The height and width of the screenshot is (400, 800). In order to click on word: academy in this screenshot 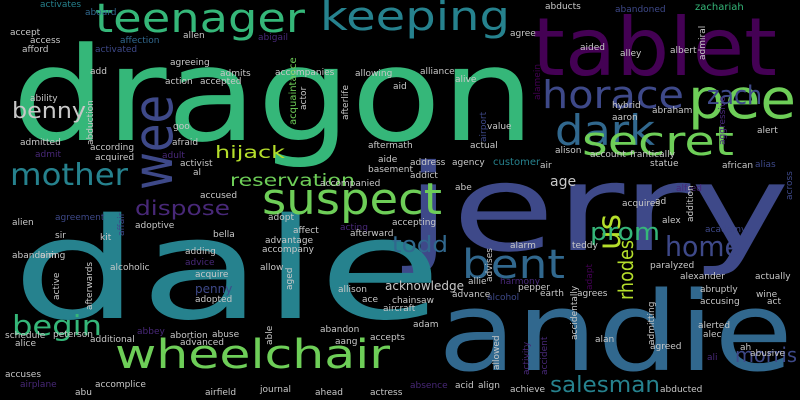, I will do `click(726, 230)`.